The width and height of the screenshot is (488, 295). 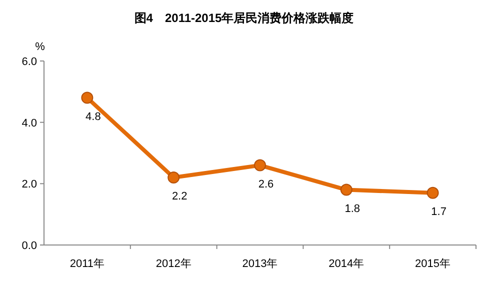 I want to click on y-tick-label: 6.0, so click(x=29, y=62).